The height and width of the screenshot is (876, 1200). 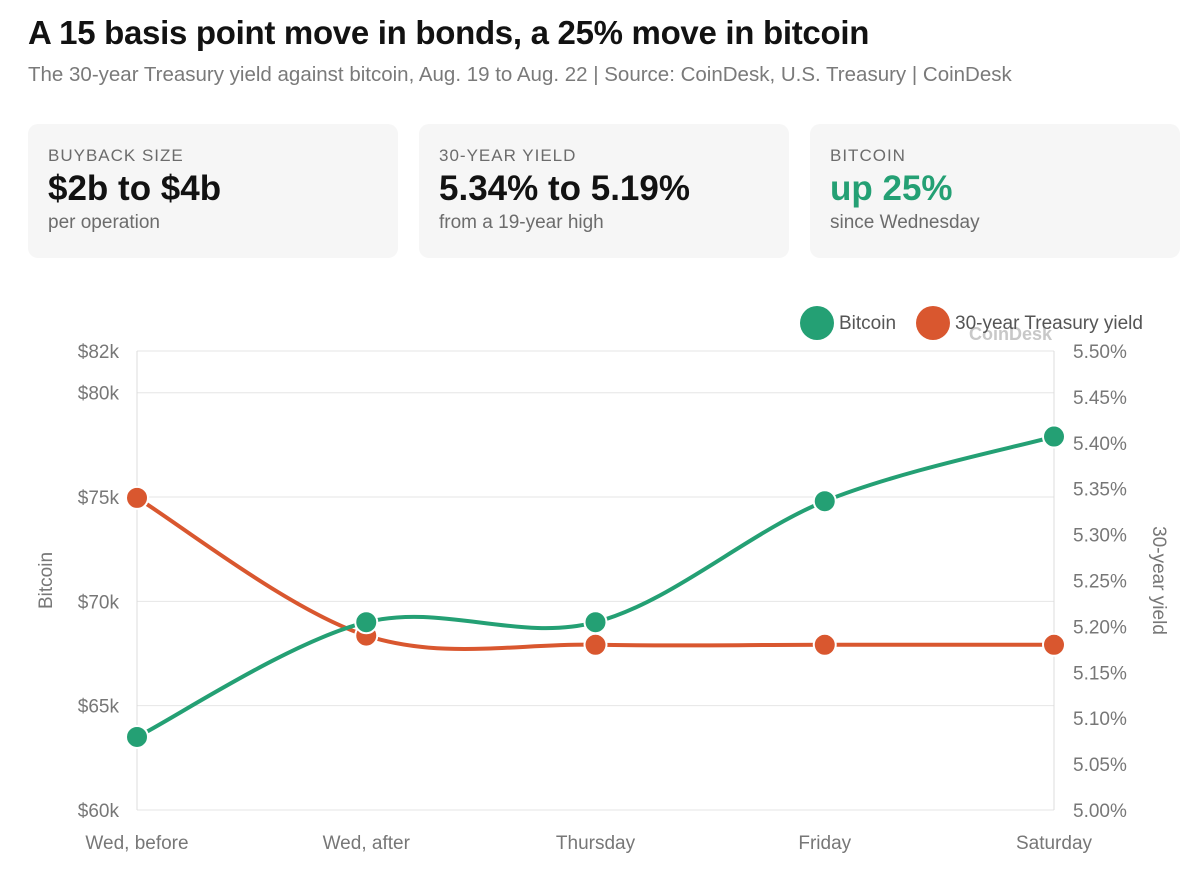 I want to click on legend-label-treasury: 30-year Treasury yield, so click(x=1049, y=323).